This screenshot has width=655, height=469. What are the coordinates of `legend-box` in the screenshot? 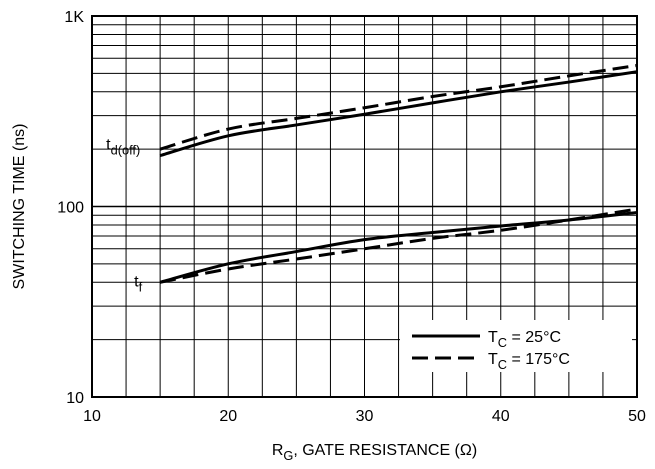 It's located at (516, 346).